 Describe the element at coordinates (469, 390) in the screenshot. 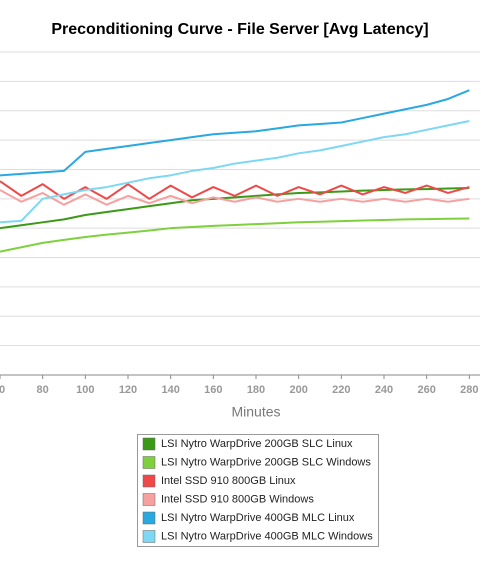

I see `x-tick-label: 280` at that location.